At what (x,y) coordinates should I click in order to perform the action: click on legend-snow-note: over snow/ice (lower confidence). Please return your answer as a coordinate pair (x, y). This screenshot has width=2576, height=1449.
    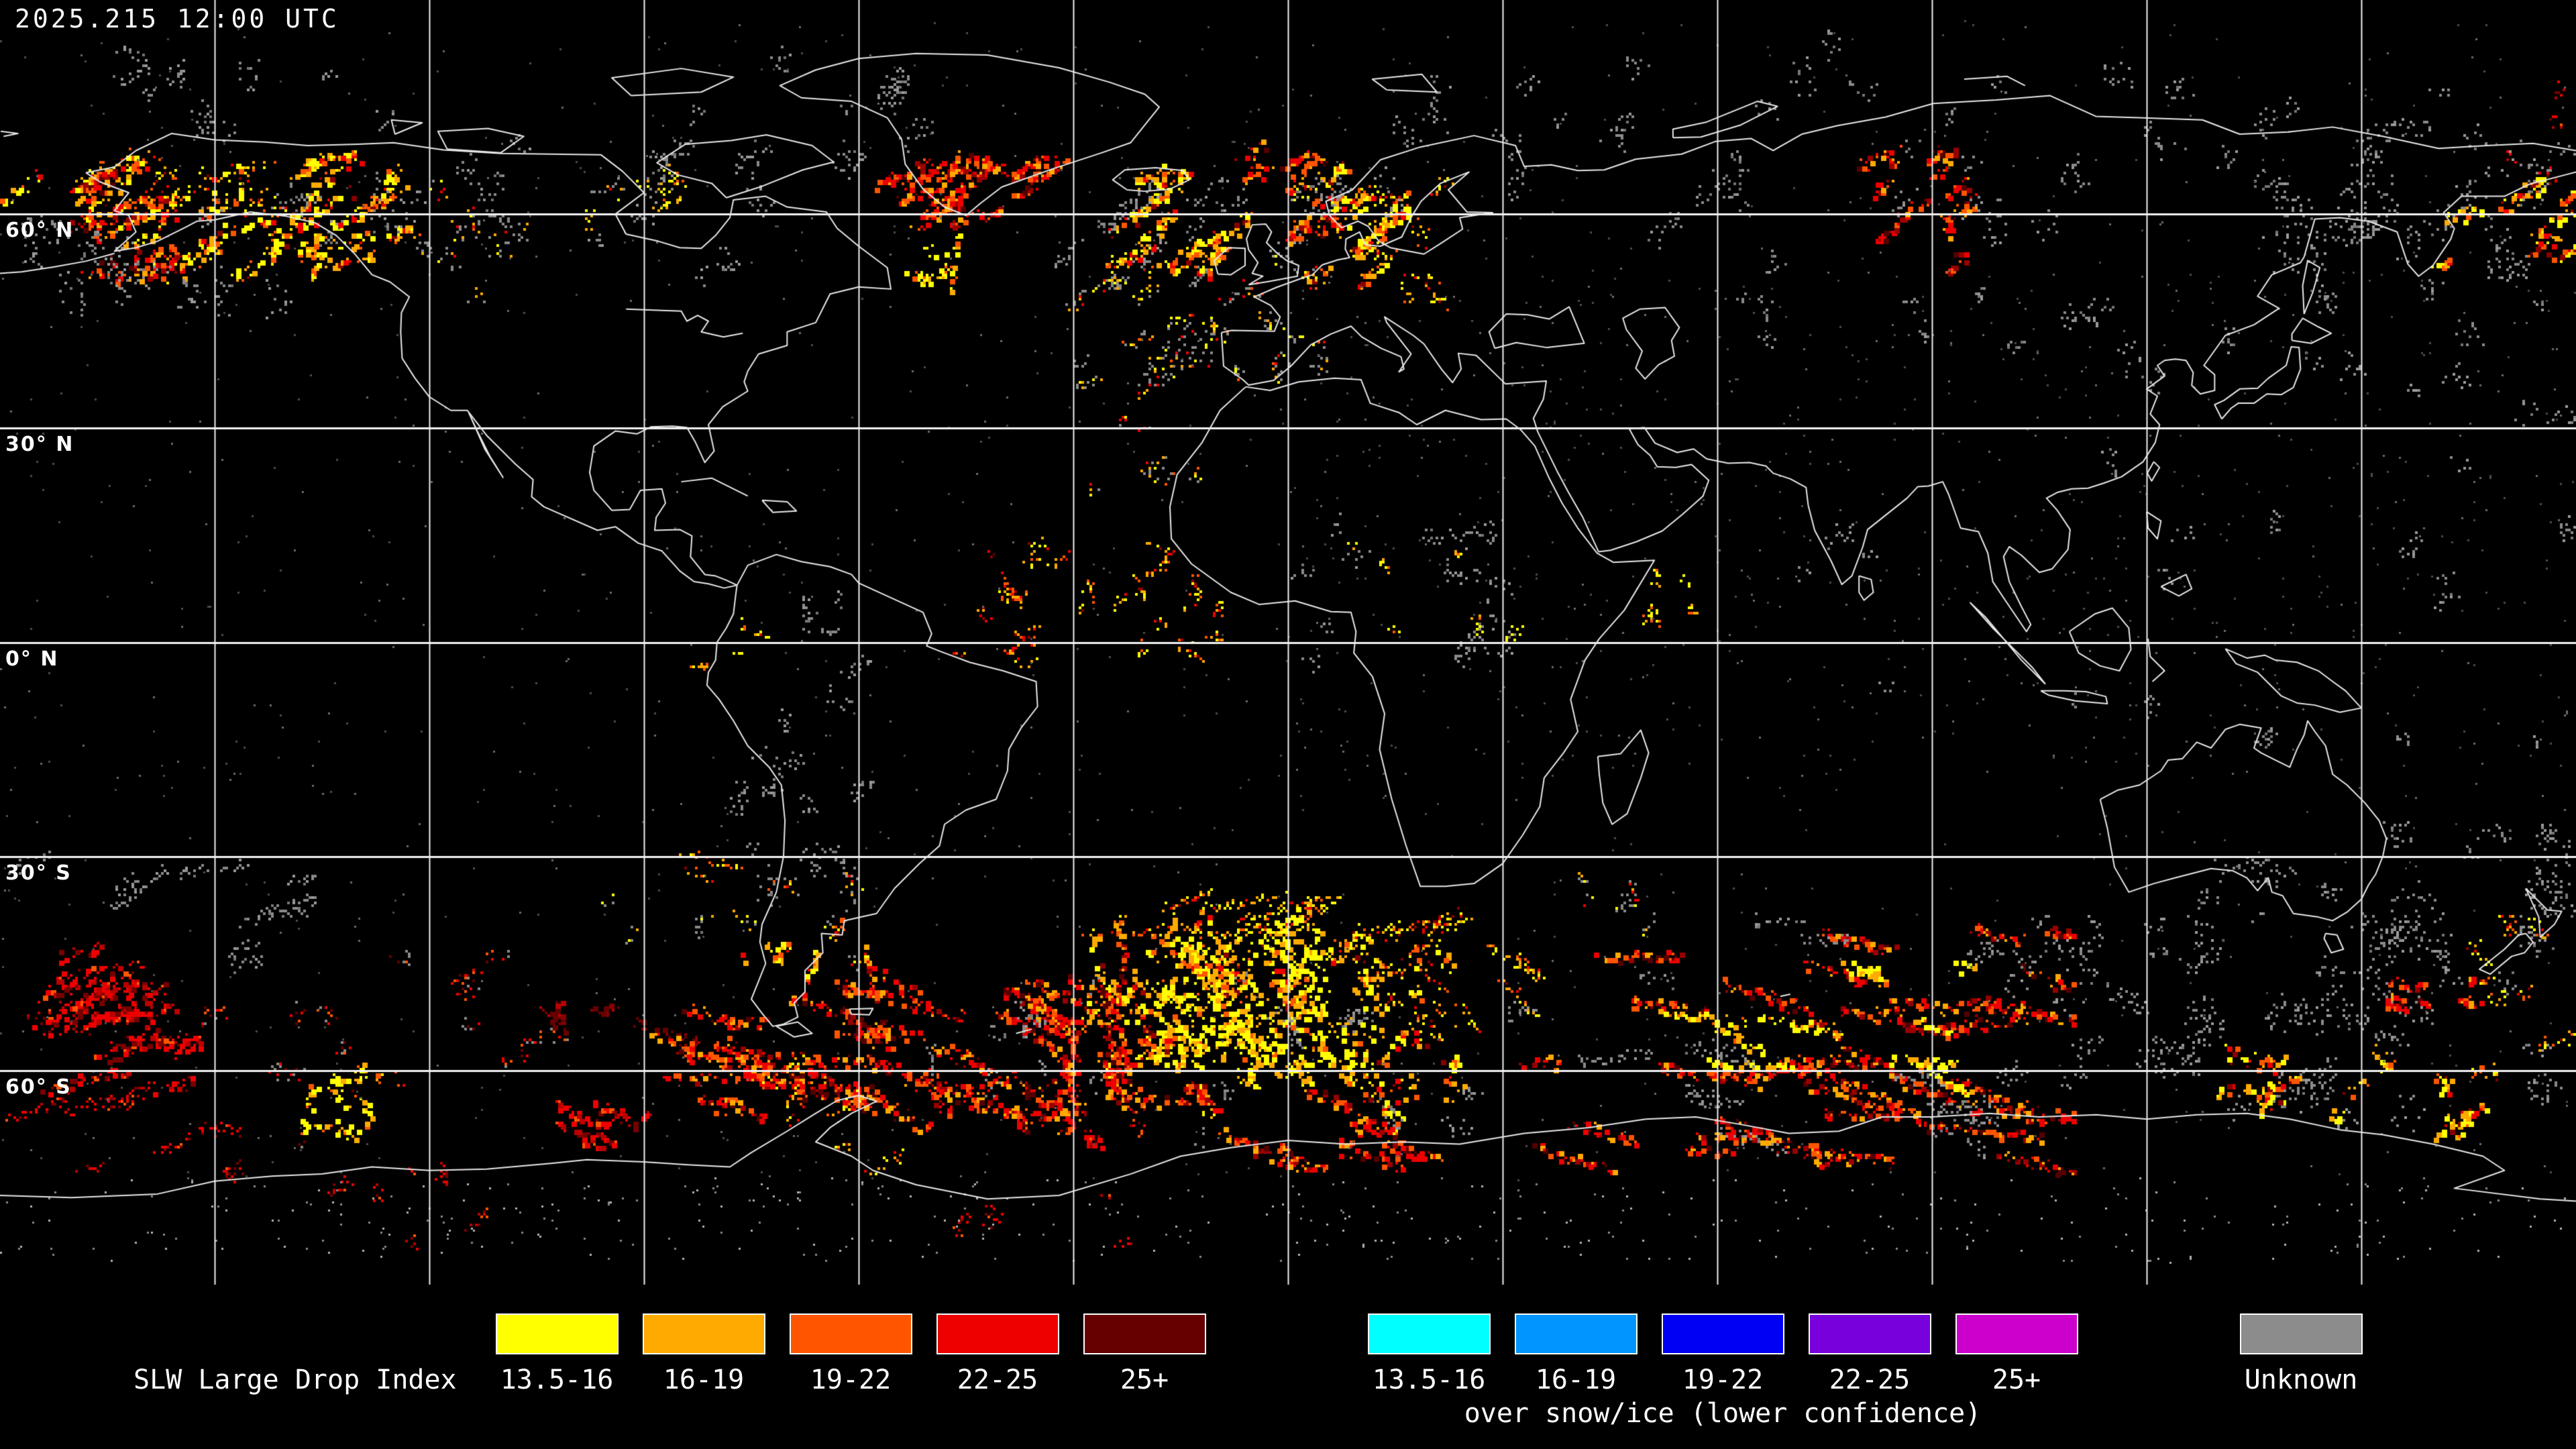
    Looking at the image, I should click on (1723, 1413).